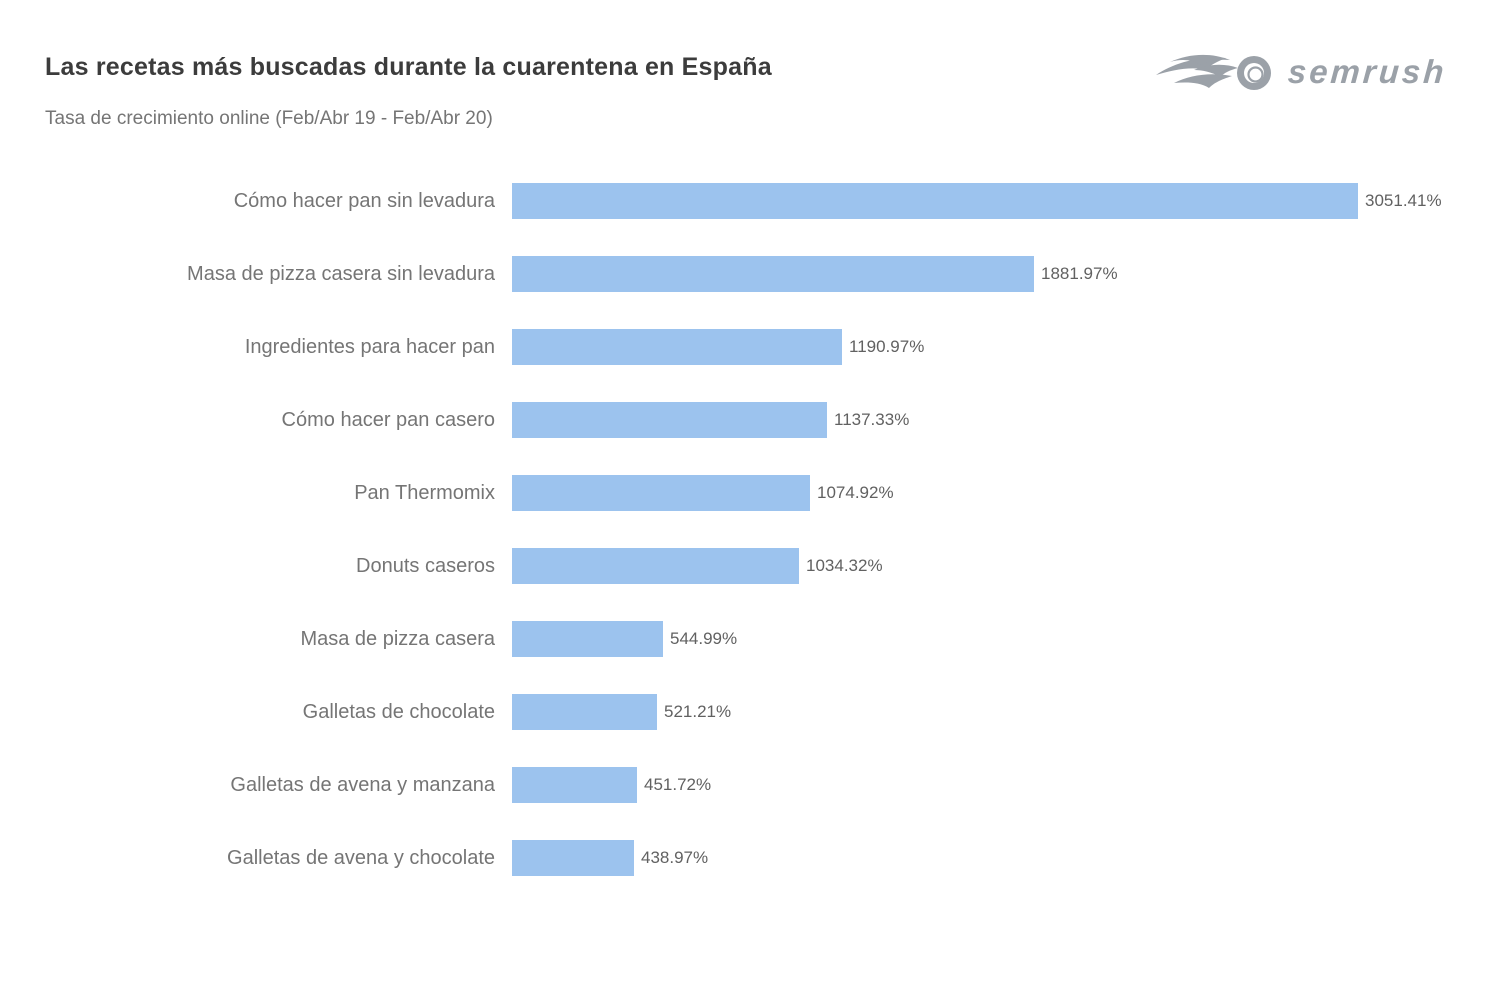  Describe the element at coordinates (364, 201) in the screenshot. I see `category-label: Cómo hacer pan sin levadura` at that location.